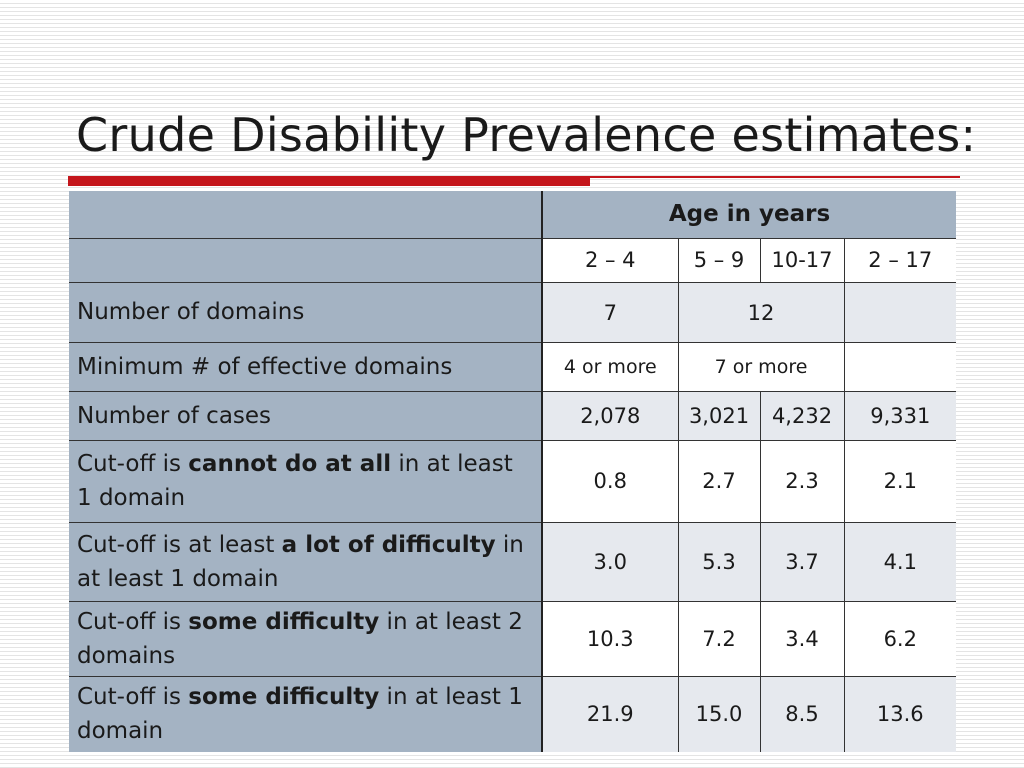 The width and height of the screenshot is (1024, 768). Describe the element at coordinates (719, 638) in the screenshot. I see `cell-value: 7.2` at that location.